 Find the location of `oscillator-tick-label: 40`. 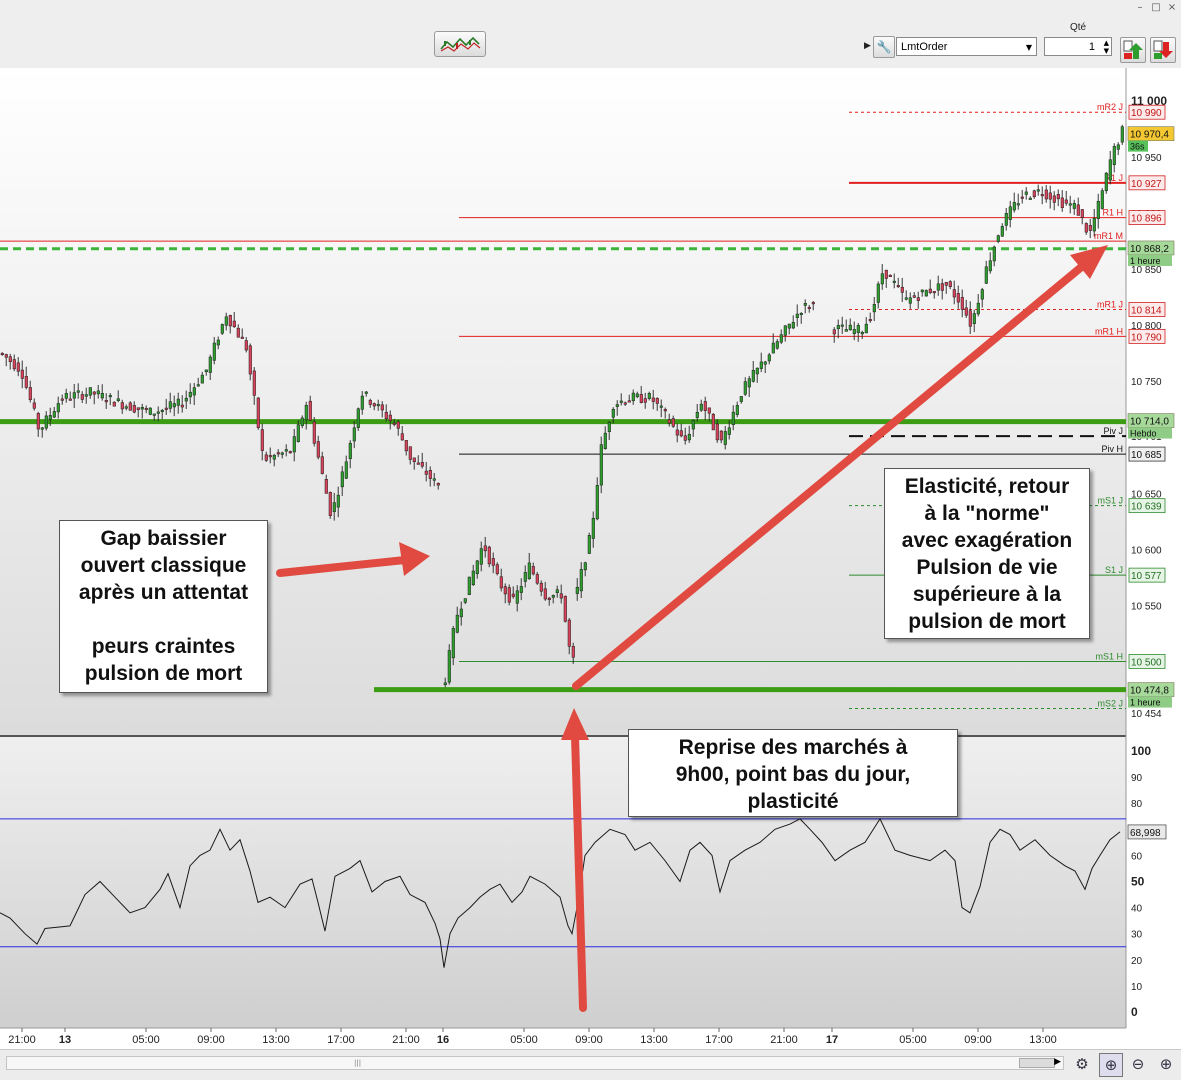

oscillator-tick-label: 40 is located at coordinates (1137, 909).